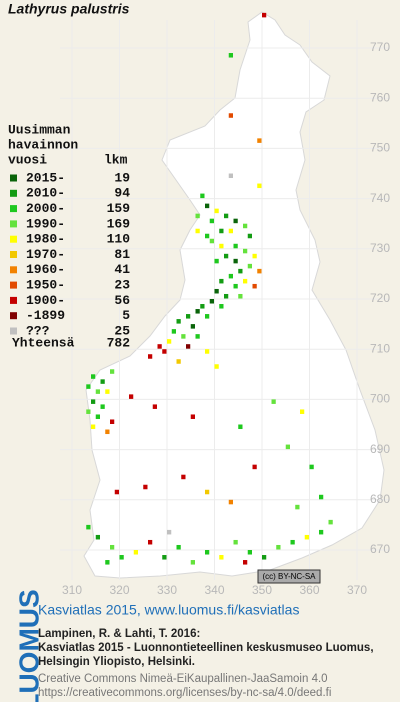  I want to click on legend-label: 1980-, so click(45, 239).